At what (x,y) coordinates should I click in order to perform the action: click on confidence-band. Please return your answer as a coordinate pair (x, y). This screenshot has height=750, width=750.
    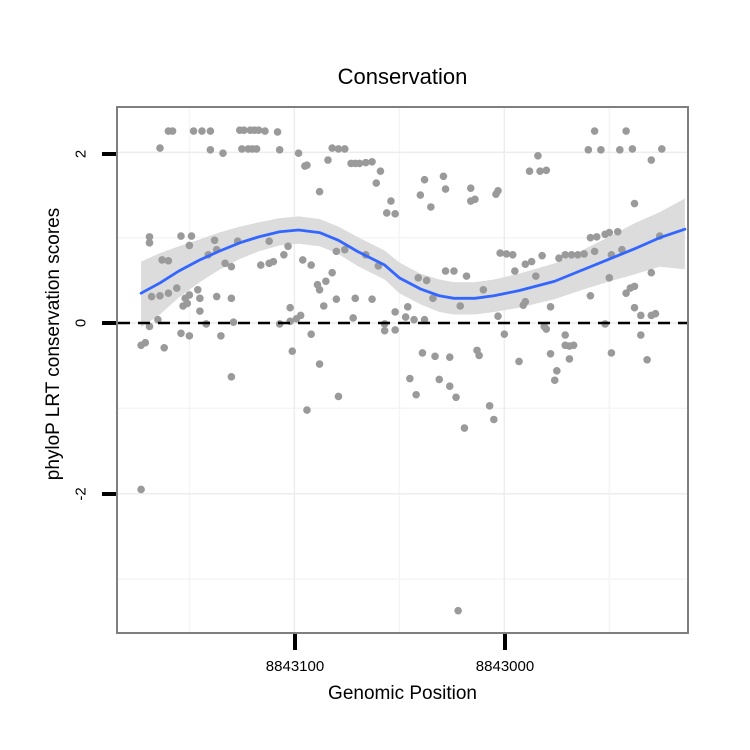
    Looking at the image, I should click on (413, 263).